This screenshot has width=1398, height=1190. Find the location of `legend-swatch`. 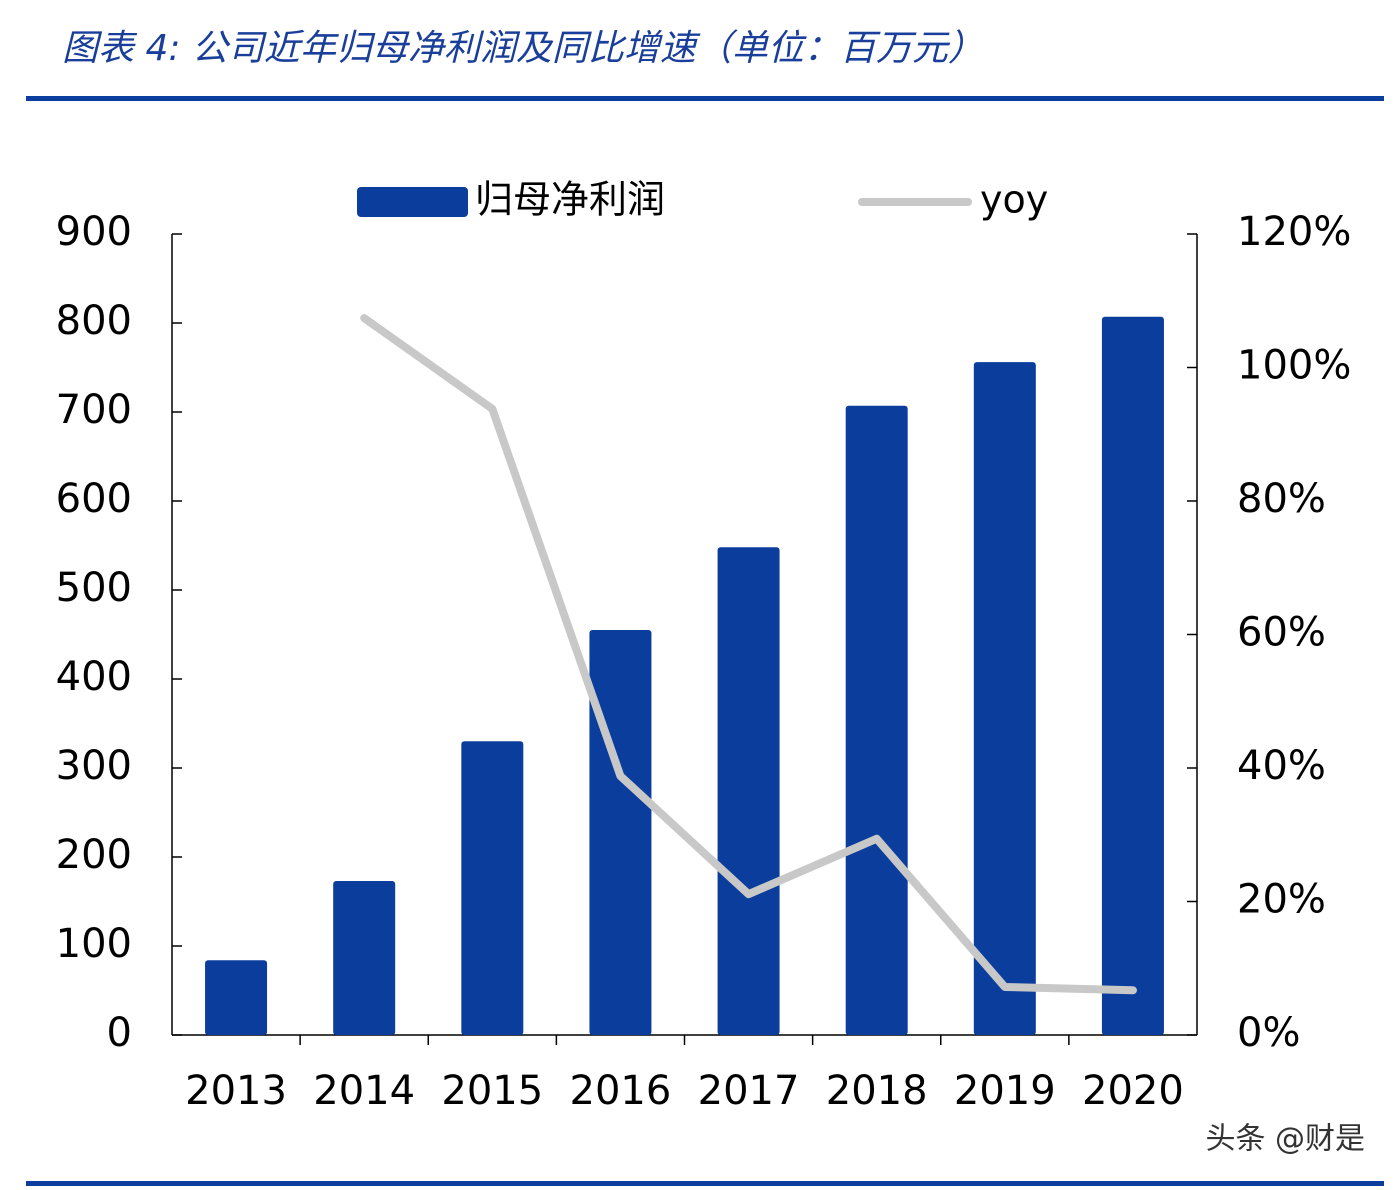

legend-swatch is located at coordinates (412, 202).